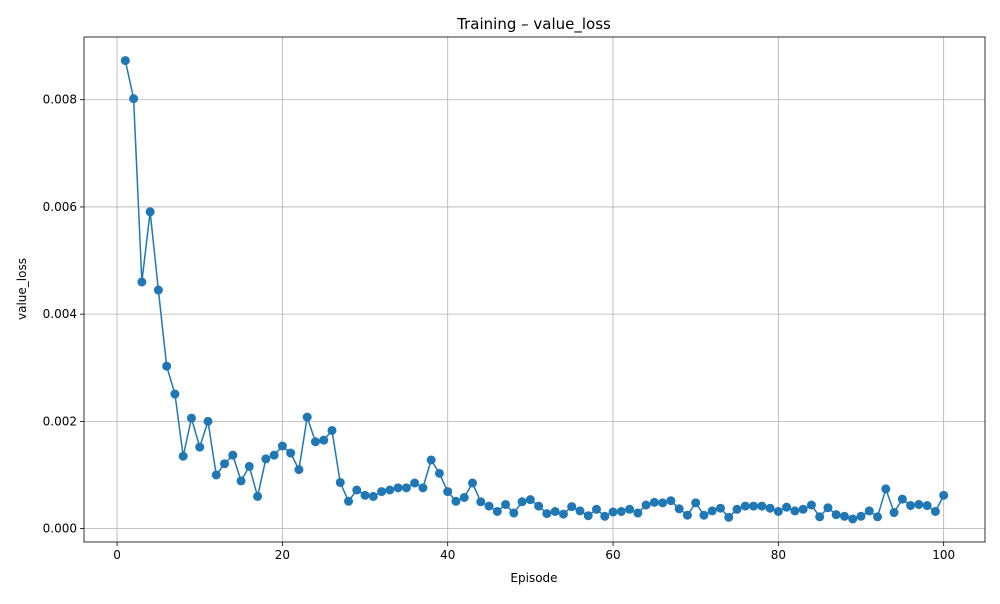 The image size is (1000, 604). Describe the element at coordinates (533, 578) in the screenshot. I see `x-axis-label: Episode` at that location.